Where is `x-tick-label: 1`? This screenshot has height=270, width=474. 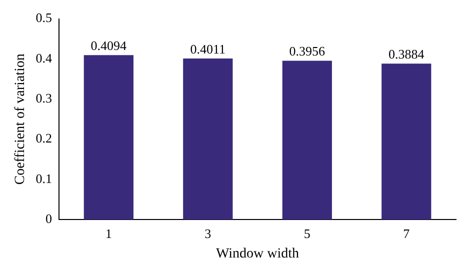
x-tick-label: 1 is located at coordinates (108, 233).